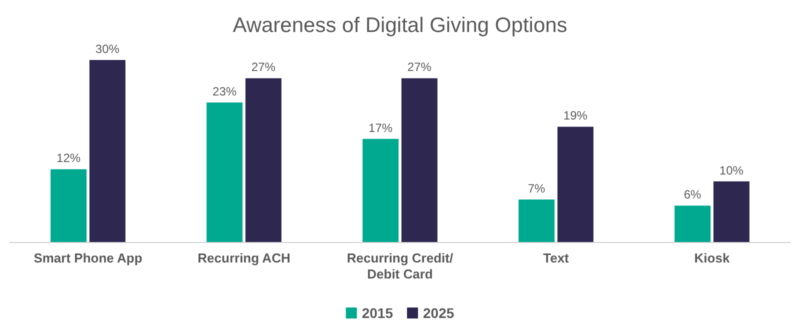 The height and width of the screenshot is (329, 800). I want to click on x-tick-label: Smart Phone App, so click(88, 258).